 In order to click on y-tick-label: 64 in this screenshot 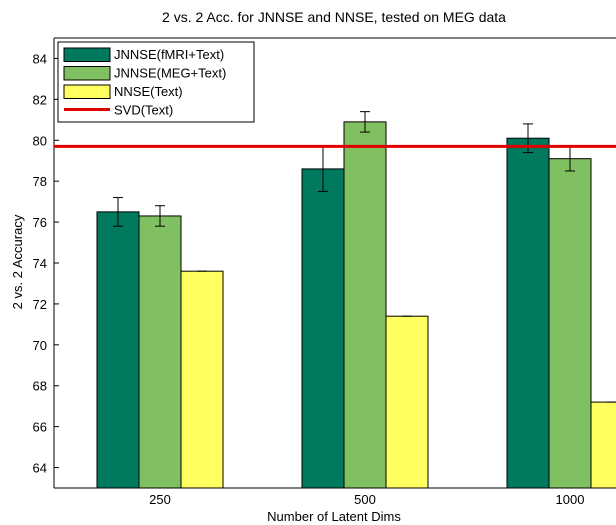, I will do `click(40, 468)`.